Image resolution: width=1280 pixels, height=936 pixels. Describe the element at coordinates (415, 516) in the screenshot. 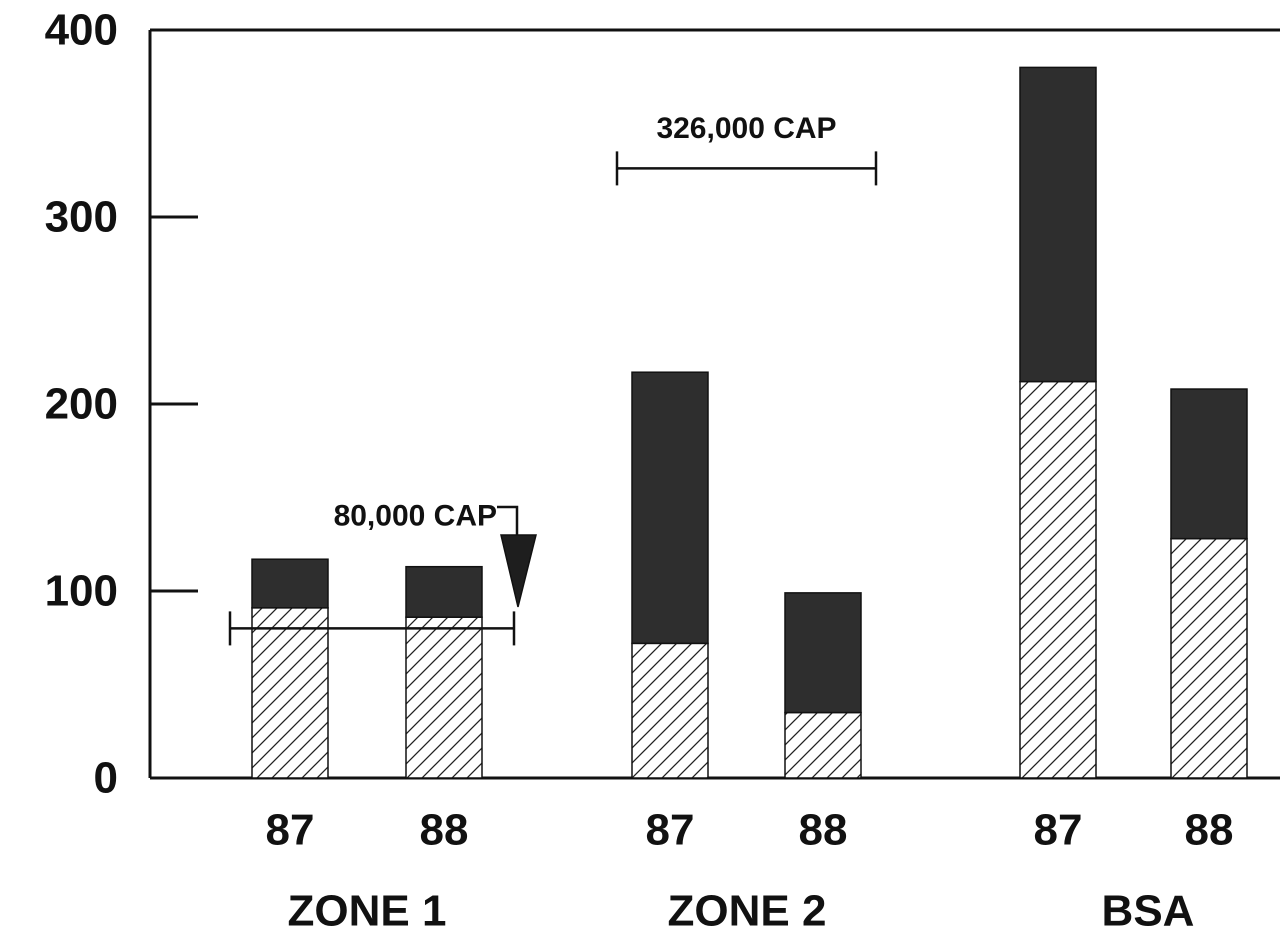

I see `cap-annotation-label: 80,000 CAP` at that location.